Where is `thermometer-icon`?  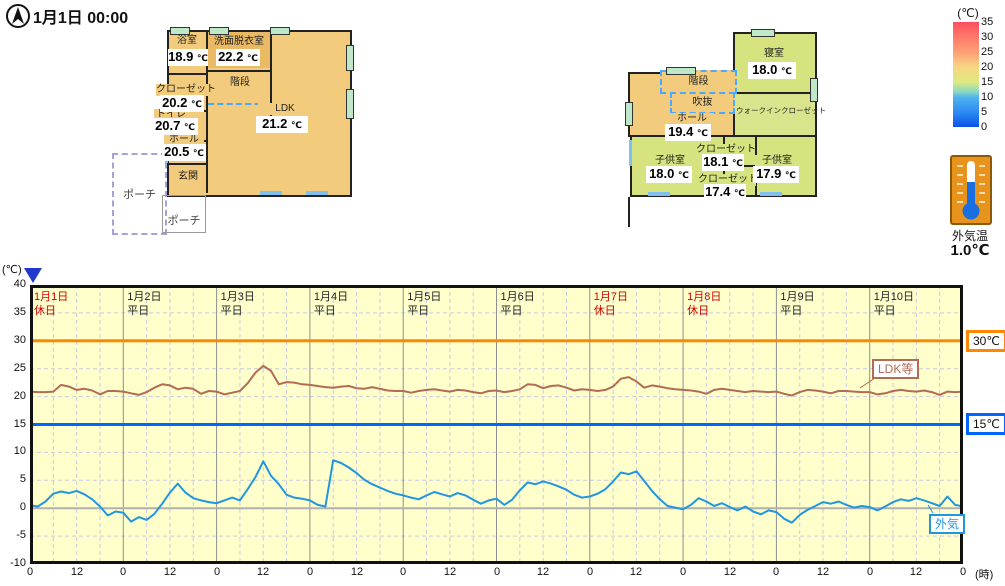
thermometer-icon is located at coordinates (971, 190).